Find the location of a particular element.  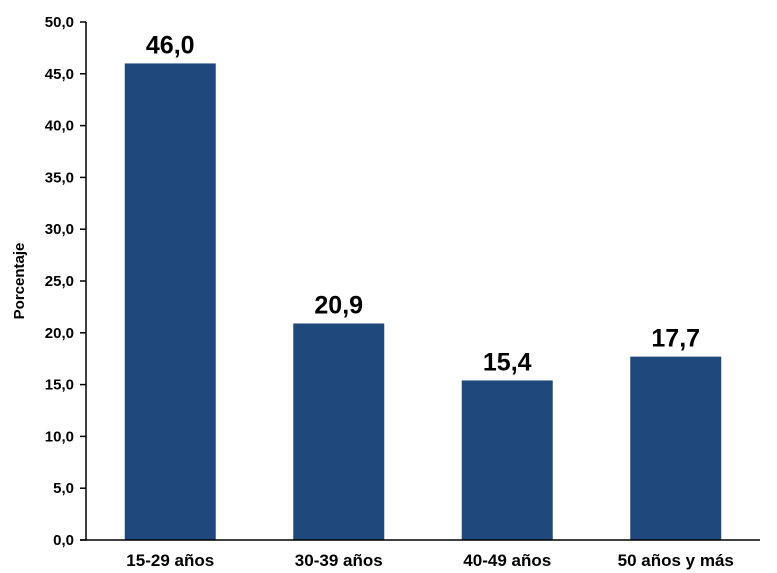

y-tick-label: 25,0 is located at coordinates (59, 281).